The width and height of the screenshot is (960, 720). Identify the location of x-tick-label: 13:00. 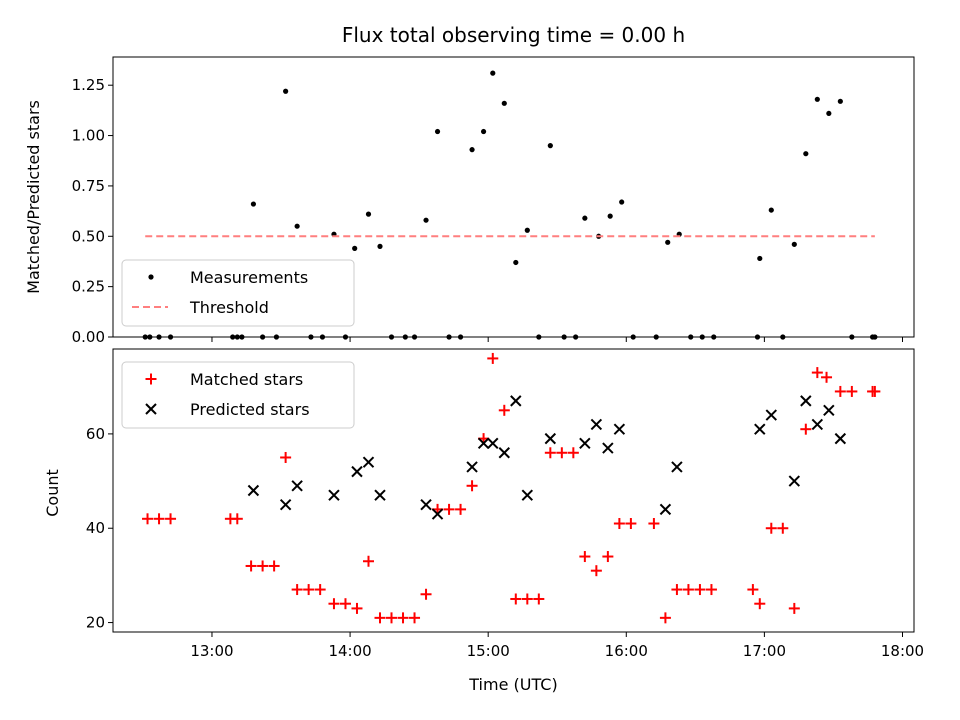
(211, 651).